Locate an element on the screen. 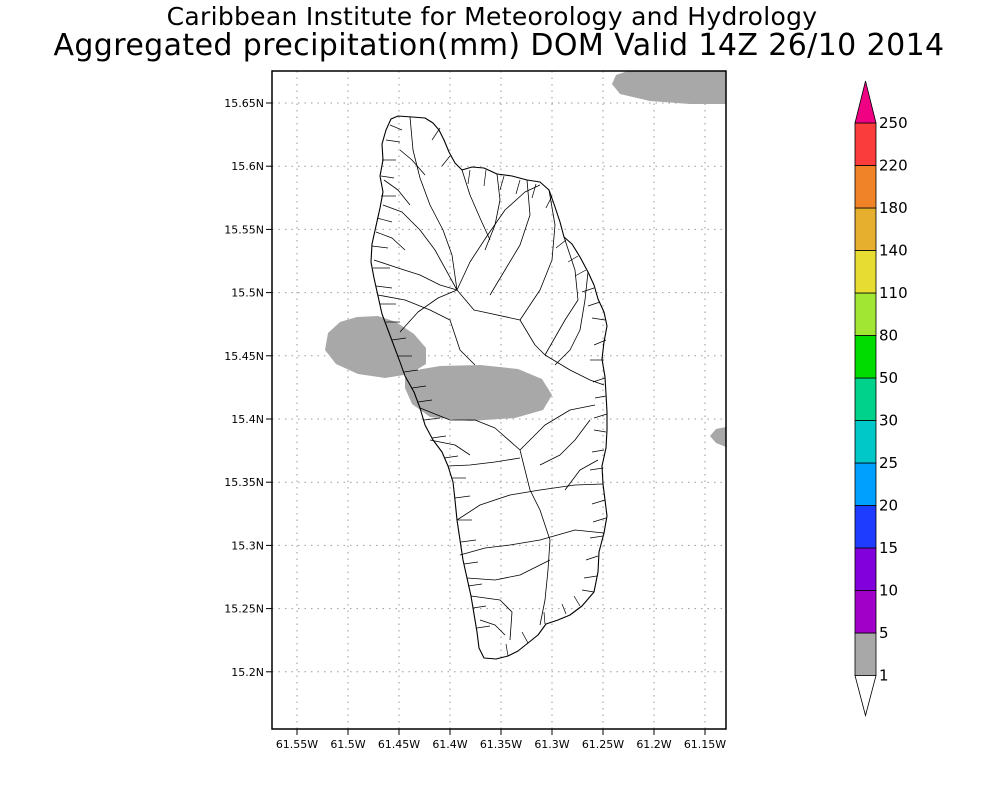 The image size is (1000, 800). colorbar-label: 220 is located at coordinates (893, 166).